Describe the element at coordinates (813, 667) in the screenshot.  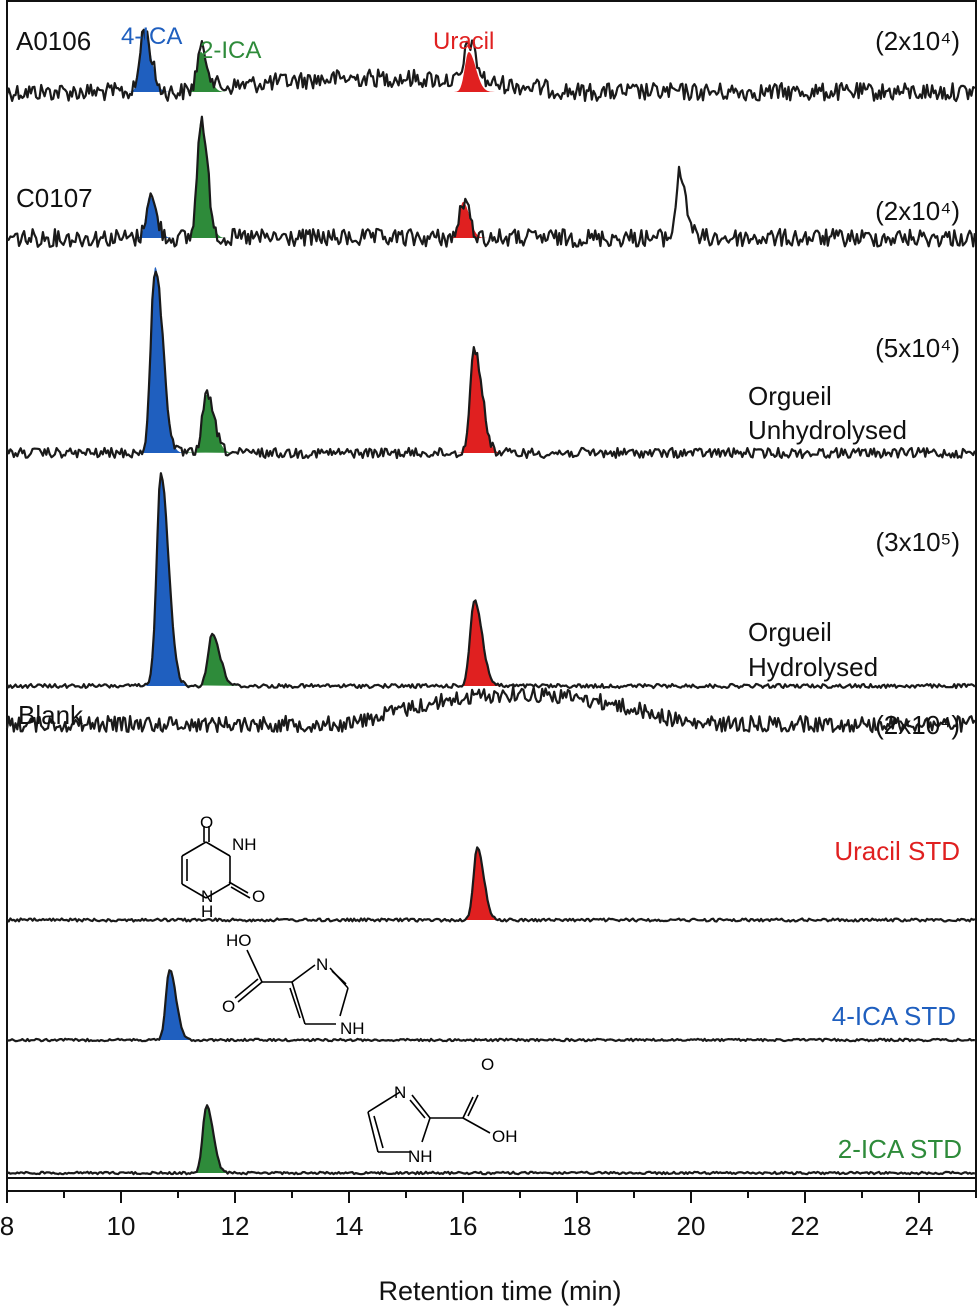
I see `series-label-orgueil-hydrolysed-2: Hydrolysed` at that location.